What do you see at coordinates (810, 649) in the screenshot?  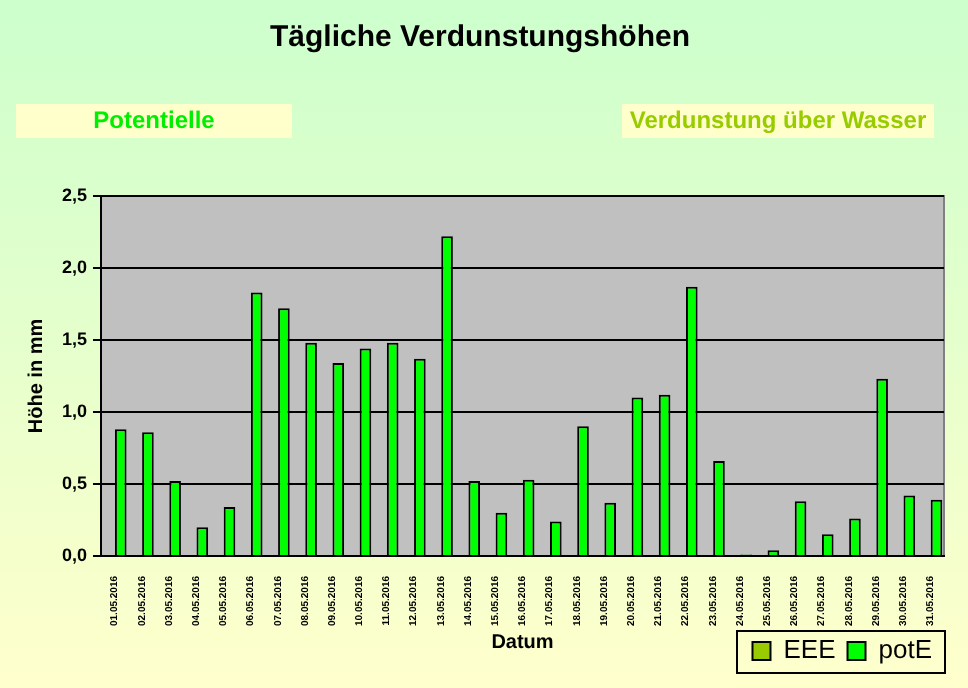 I see `legend-label: EEE` at bounding box center [810, 649].